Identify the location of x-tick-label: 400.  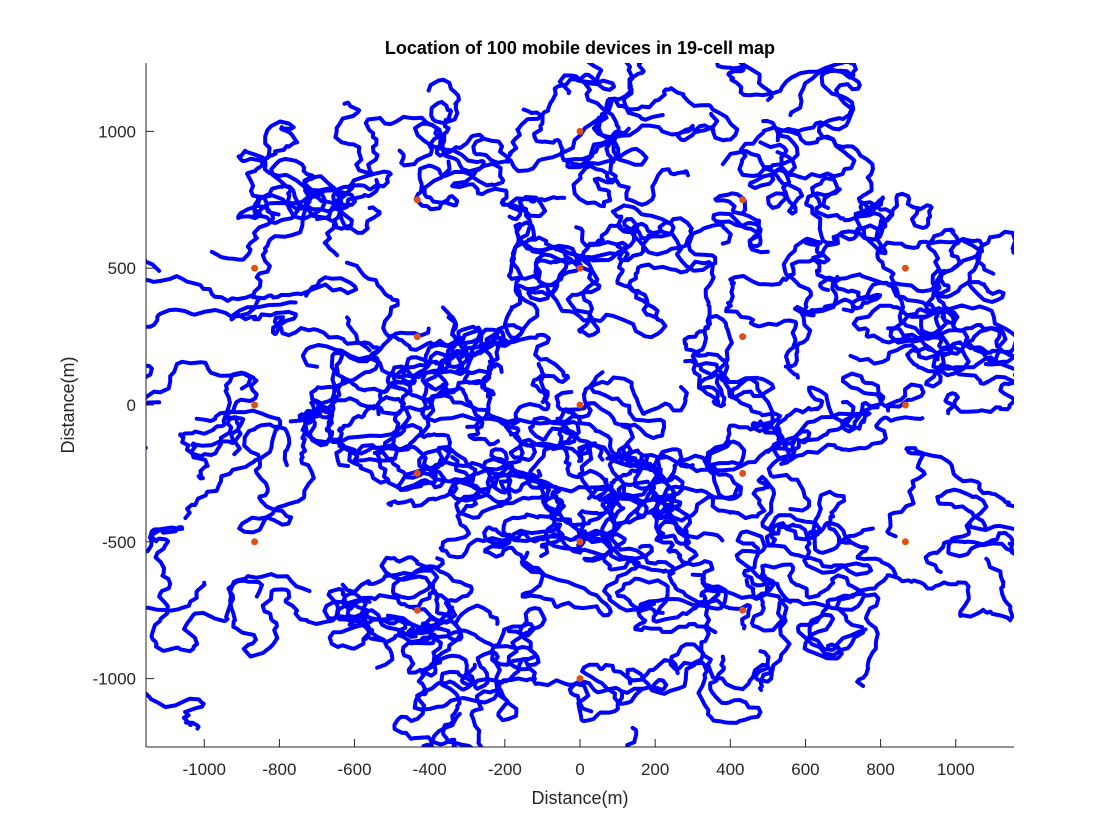
(730, 769).